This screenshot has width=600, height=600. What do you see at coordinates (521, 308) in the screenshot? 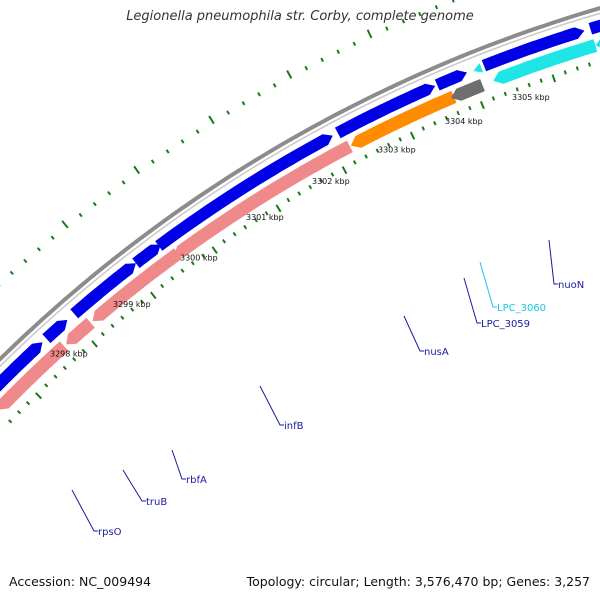
I see `gene-label: LPC_3060` at bounding box center [521, 308].